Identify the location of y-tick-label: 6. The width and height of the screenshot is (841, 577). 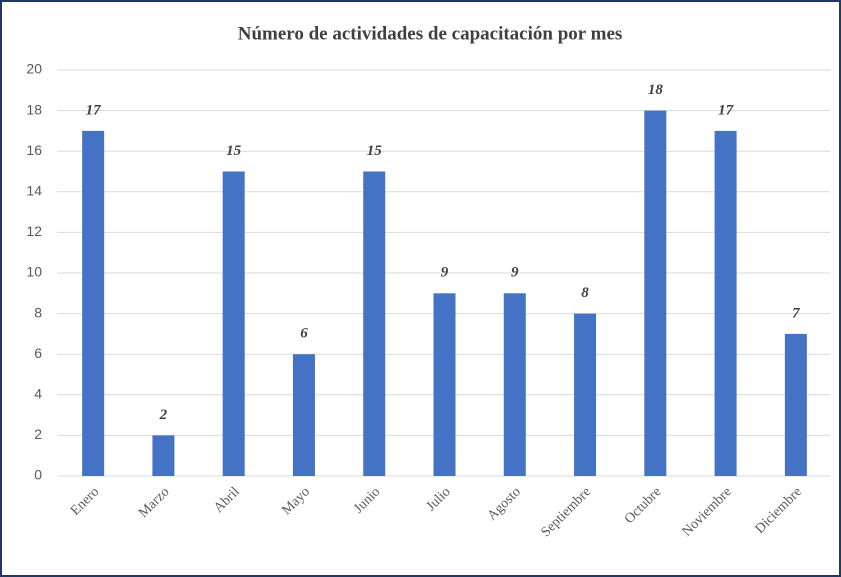
(38, 353).